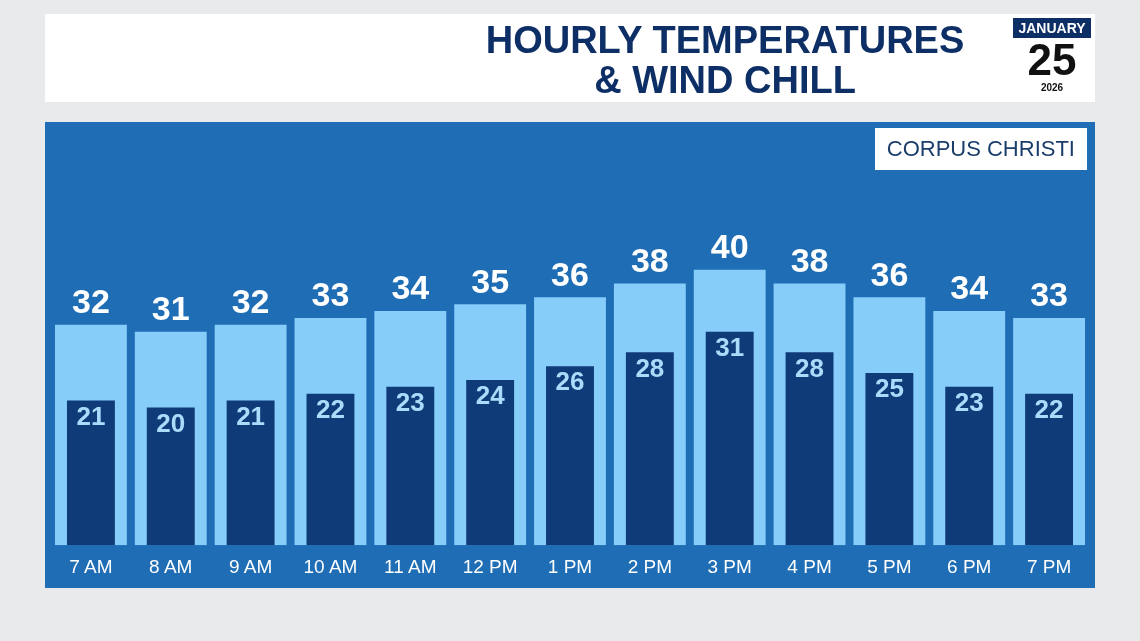  Describe the element at coordinates (969, 566) in the screenshot. I see `x-tick-label: 6 PM` at that location.